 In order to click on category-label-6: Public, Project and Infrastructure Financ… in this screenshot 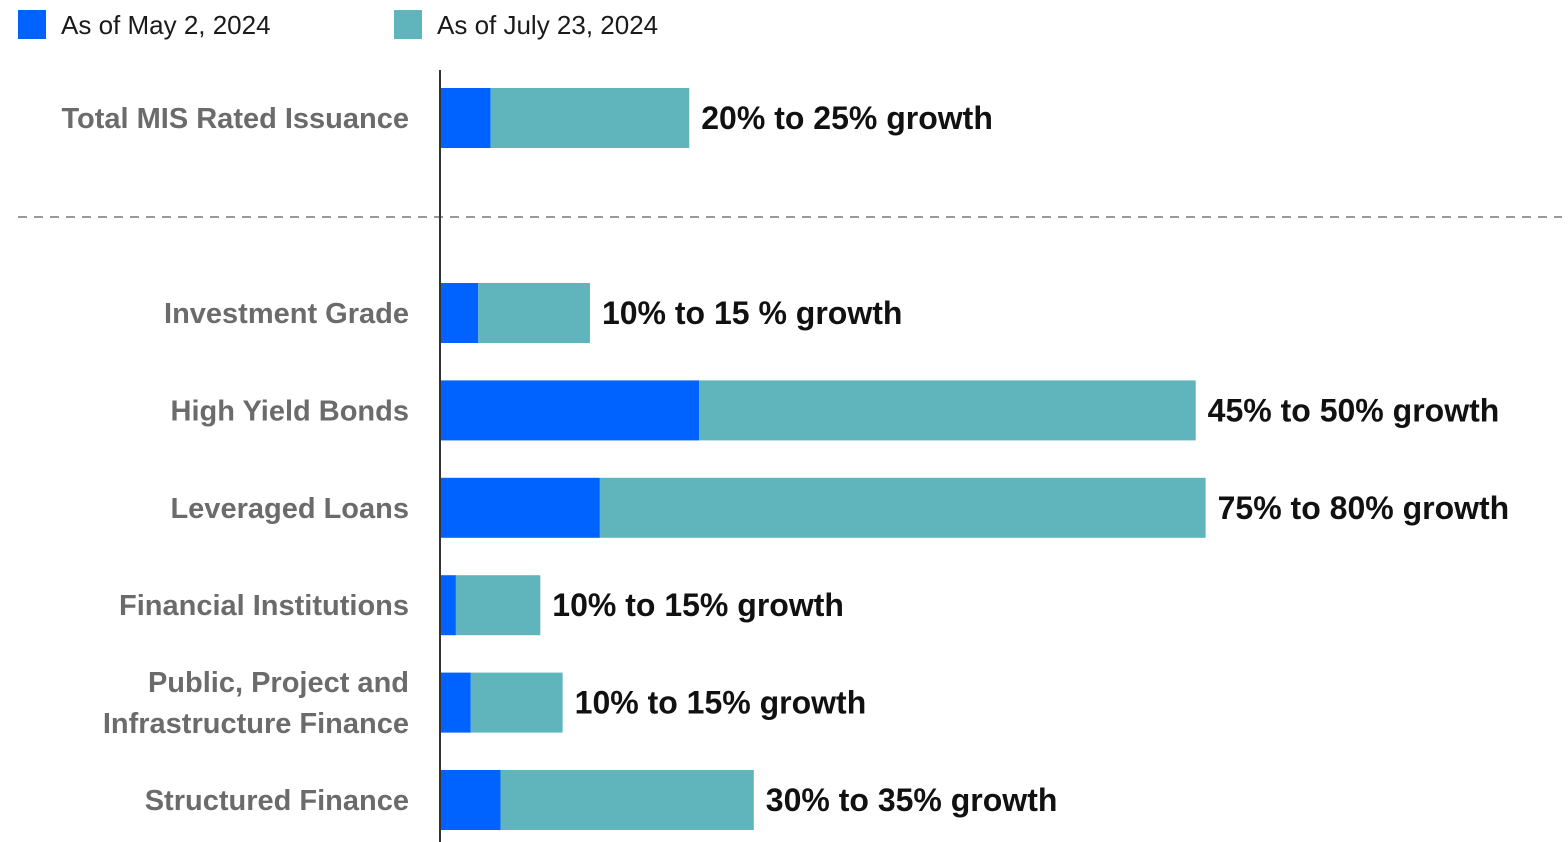, I will do `click(256, 703)`.